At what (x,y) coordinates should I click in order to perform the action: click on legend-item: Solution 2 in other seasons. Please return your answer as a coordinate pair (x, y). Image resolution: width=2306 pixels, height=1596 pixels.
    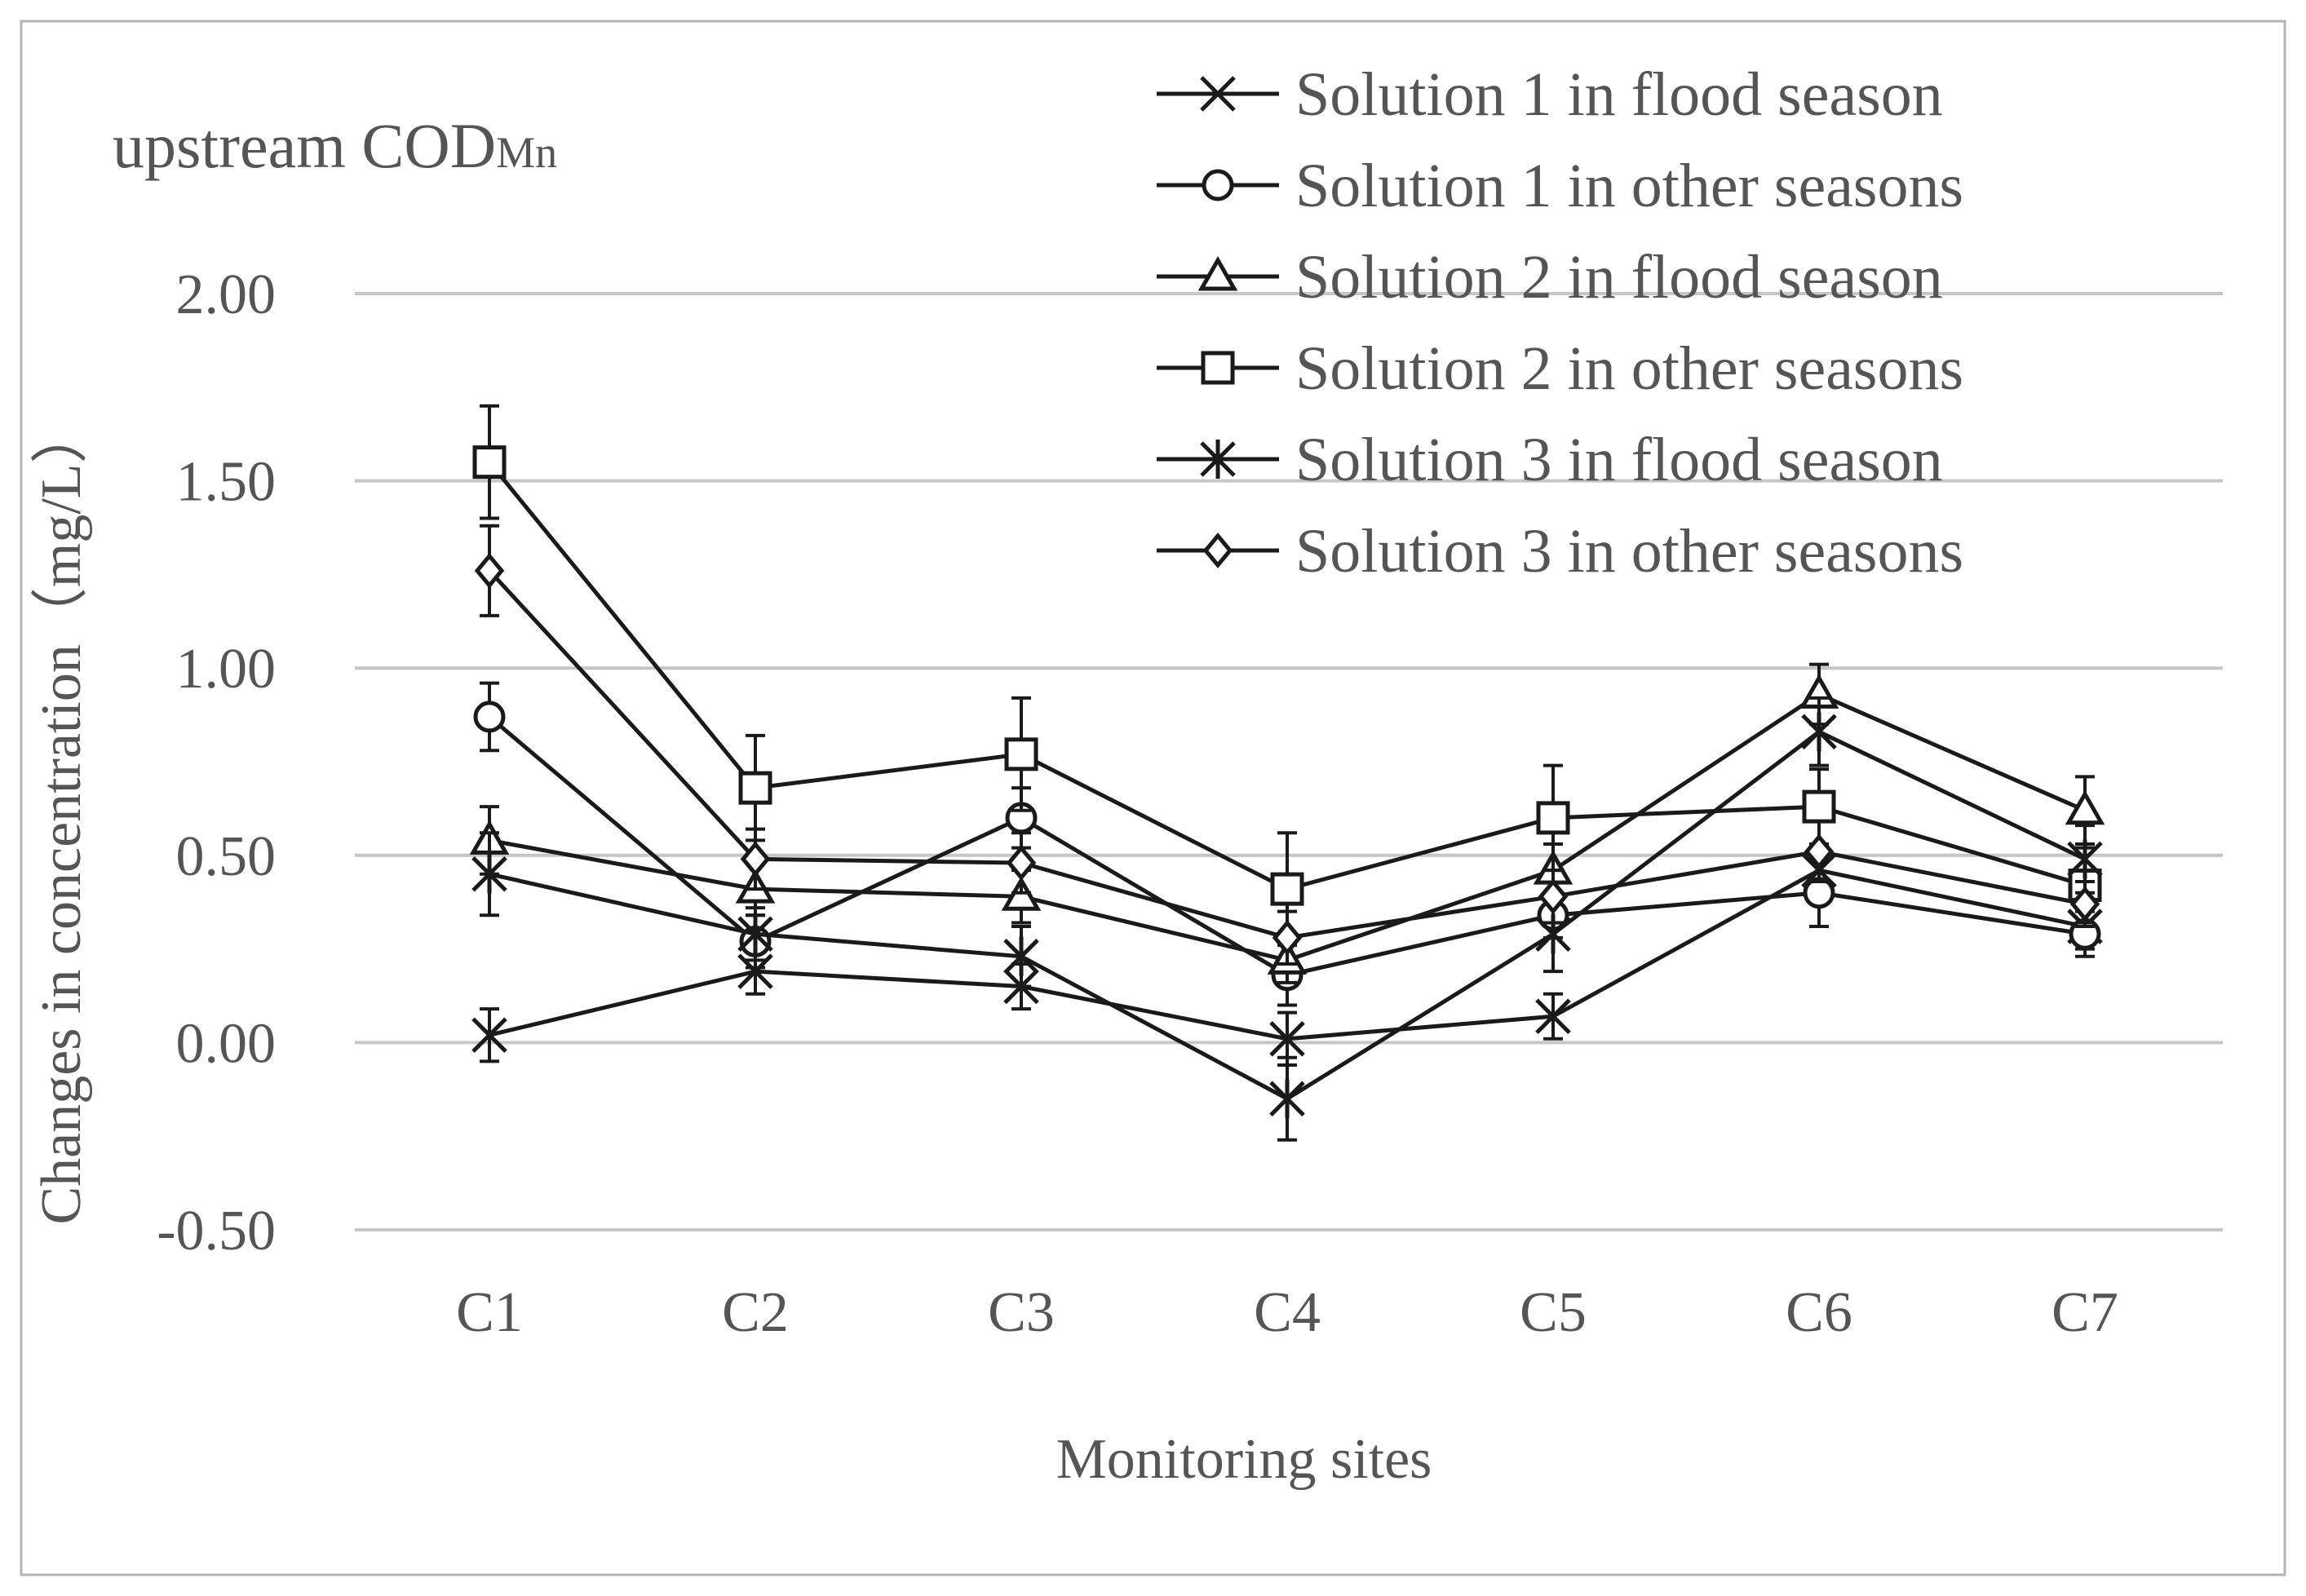
    Looking at the image, I should click on (1560, 368).